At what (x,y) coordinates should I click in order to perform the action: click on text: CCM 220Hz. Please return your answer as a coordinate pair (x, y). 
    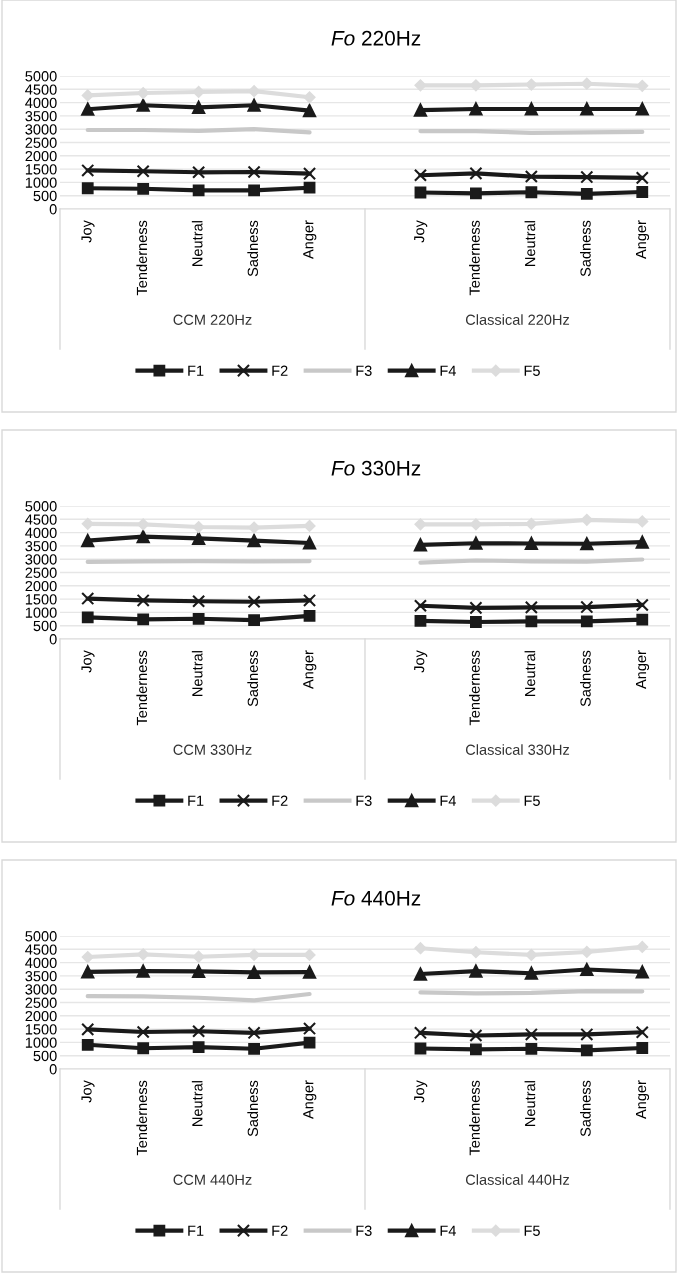
    Looking at the image, I should click on (212, 319).